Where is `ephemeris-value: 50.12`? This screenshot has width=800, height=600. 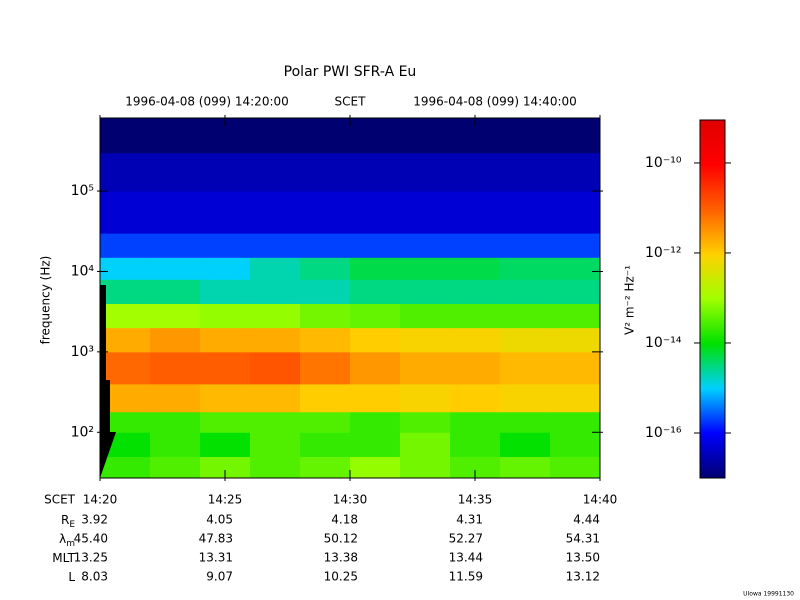 ephemeris-value: 50.12 is located at coordinates (341, 539).